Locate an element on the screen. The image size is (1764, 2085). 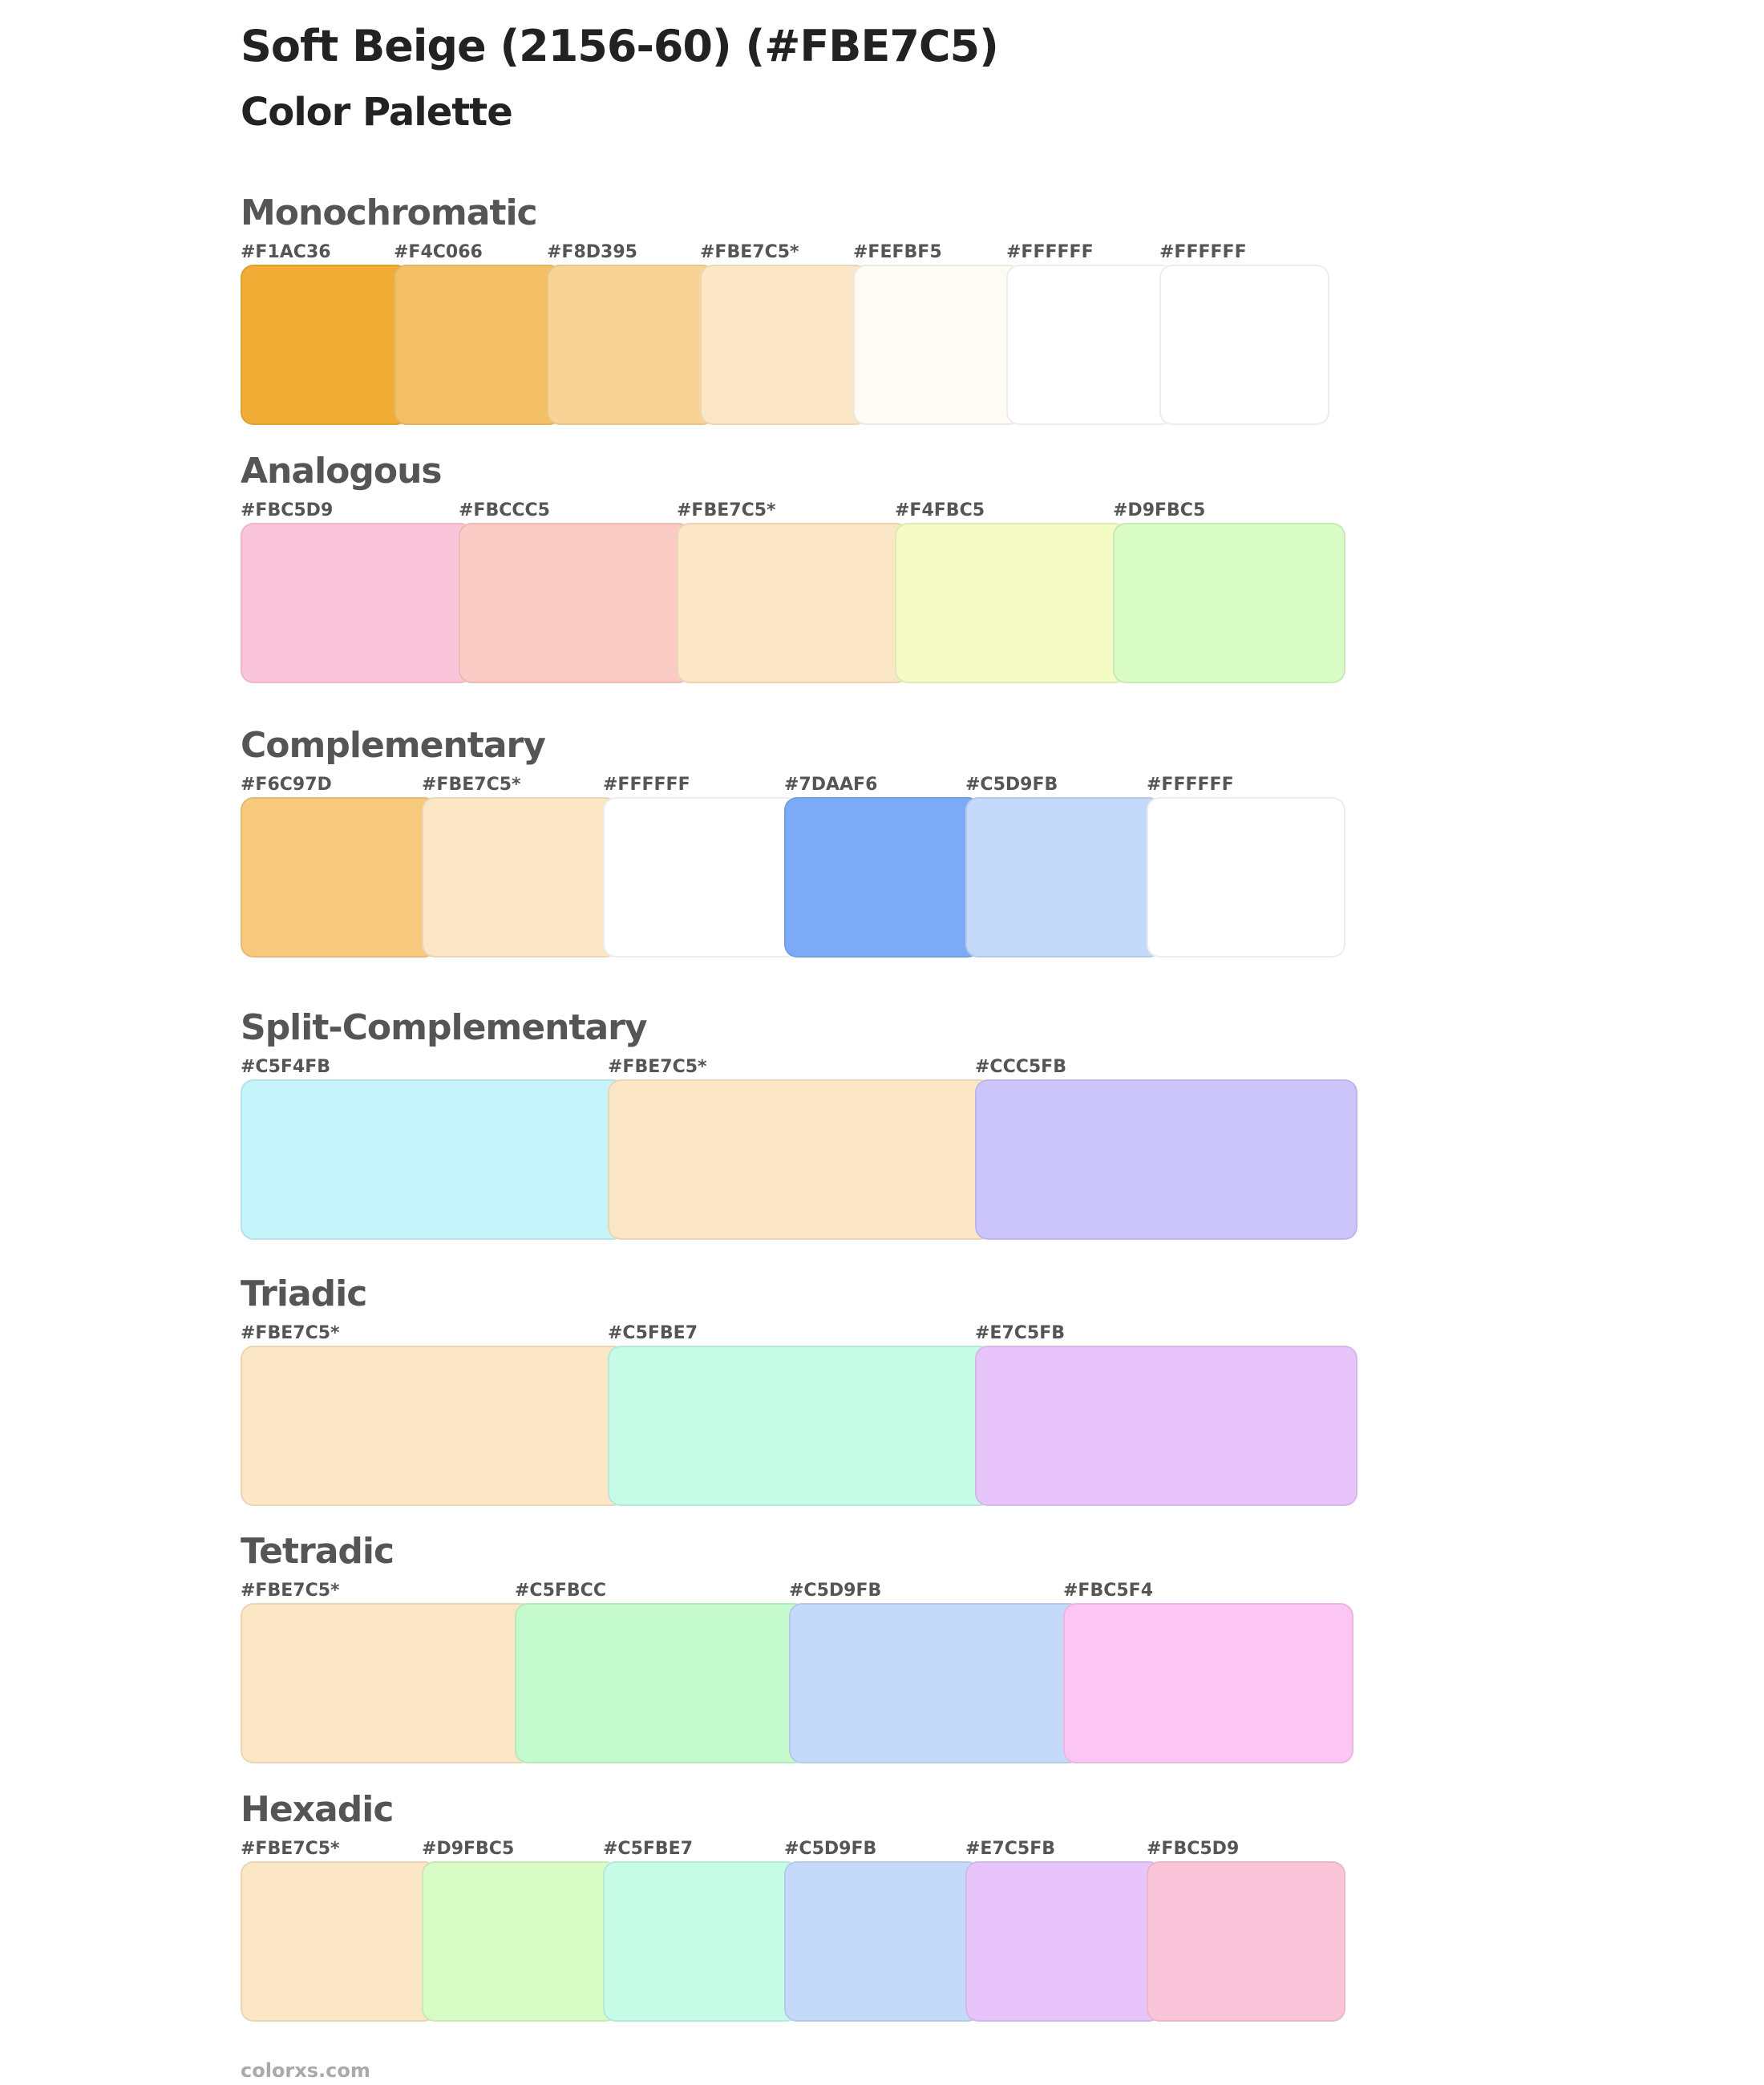
palette-heading: Triadic is located at coordinates (304, 1294).